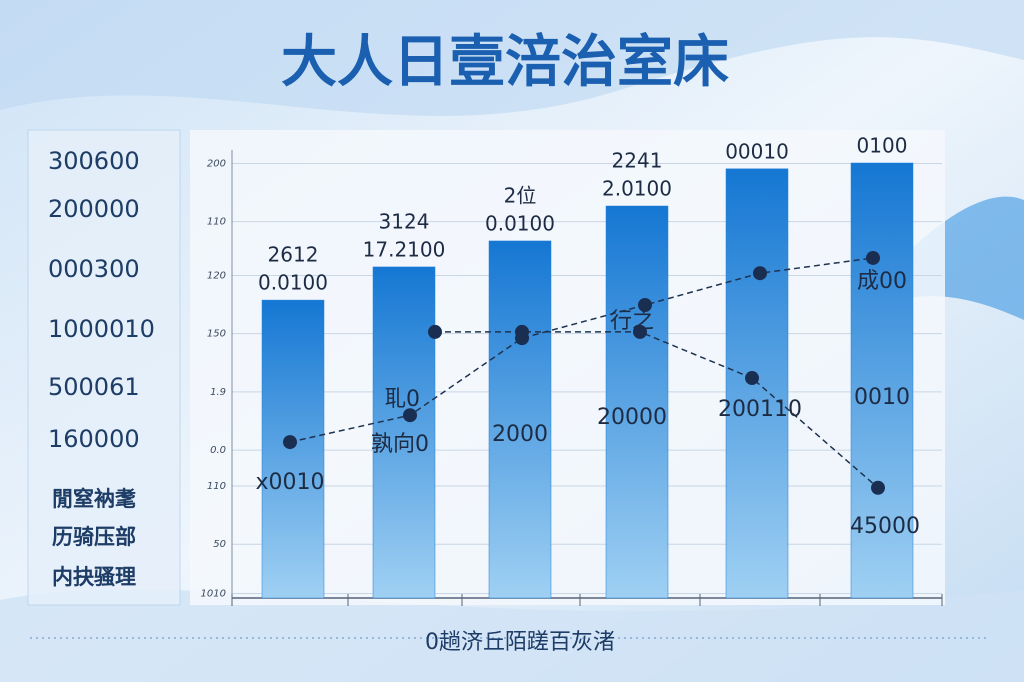 The width and height of the screenshot is (1024, 686). I want to click on bar-label: 2612, so click(293, 255).